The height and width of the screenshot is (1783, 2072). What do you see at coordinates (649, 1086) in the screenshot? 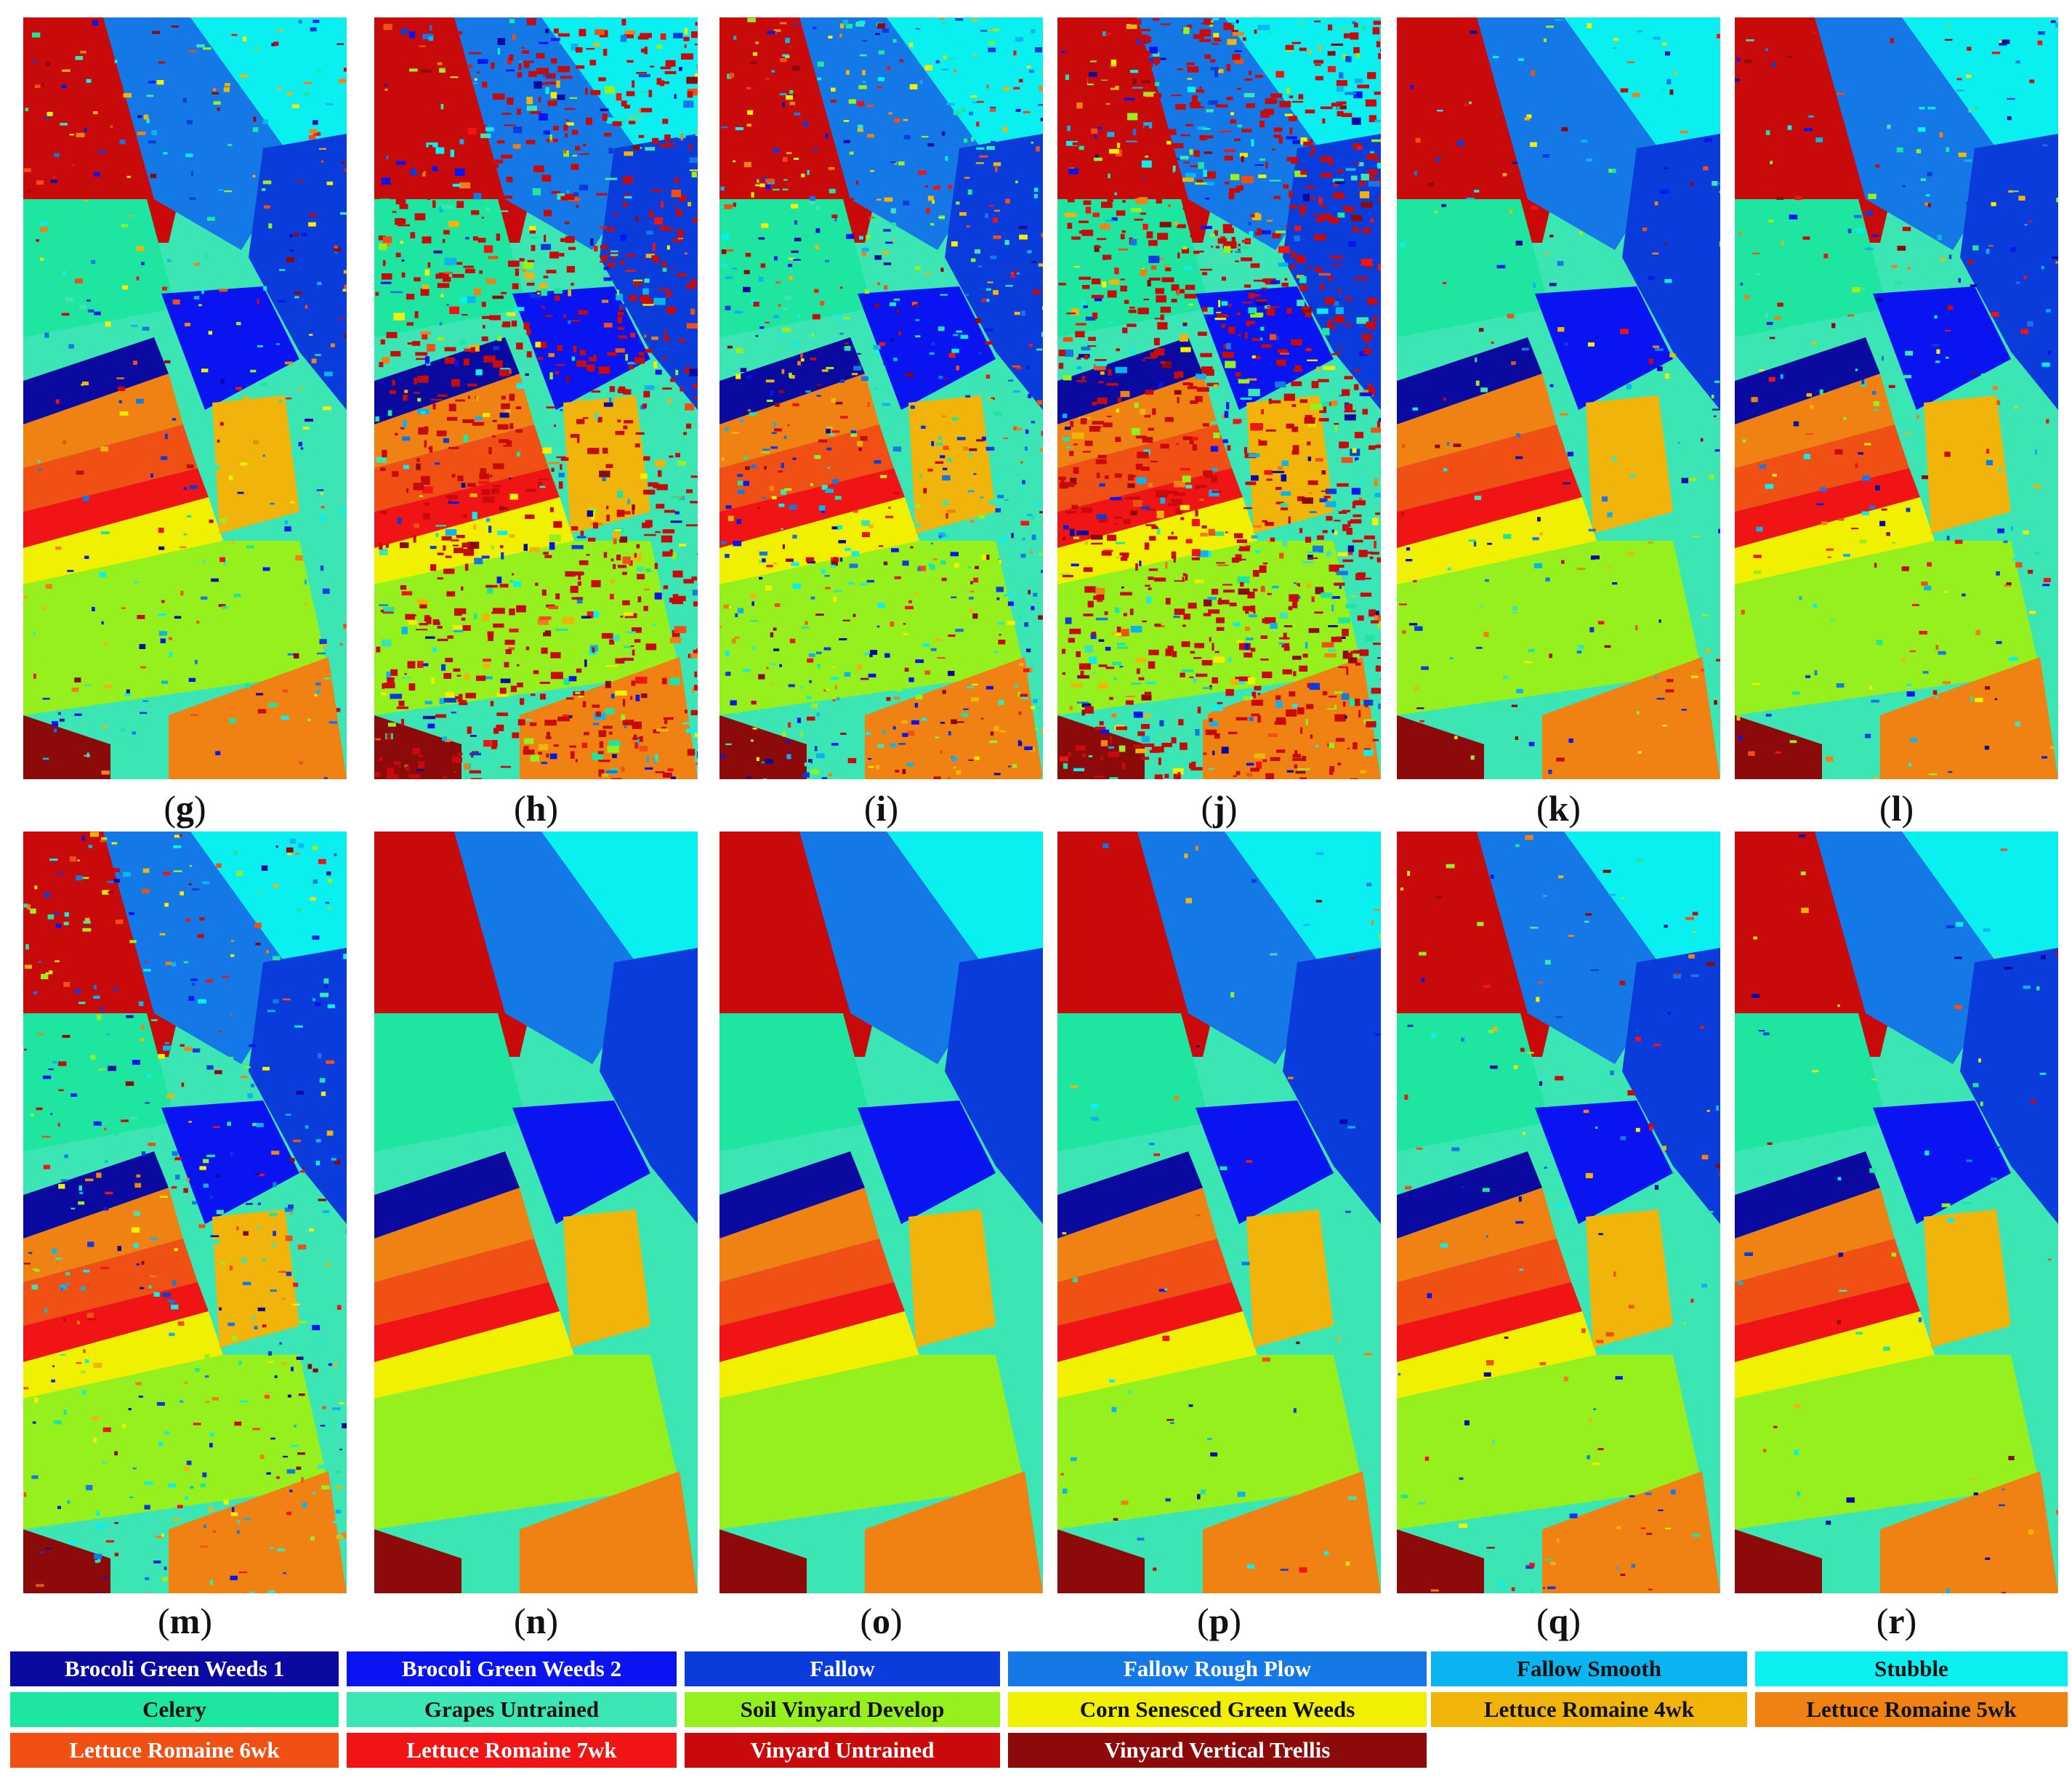
I see `region-fallow` at bounding box center [649, 1086].